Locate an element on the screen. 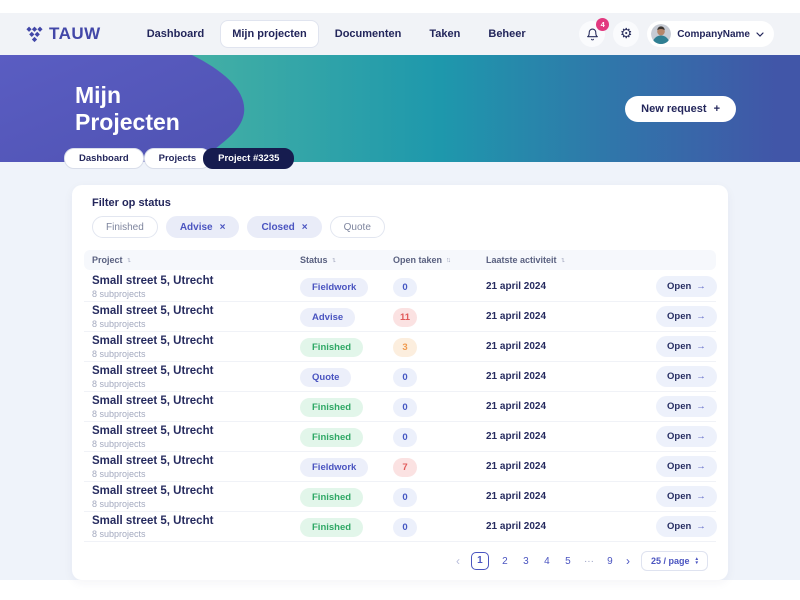 The width and height of the screenshot is (800, 600). page-number: 5 is located at coordinates (568, 561).